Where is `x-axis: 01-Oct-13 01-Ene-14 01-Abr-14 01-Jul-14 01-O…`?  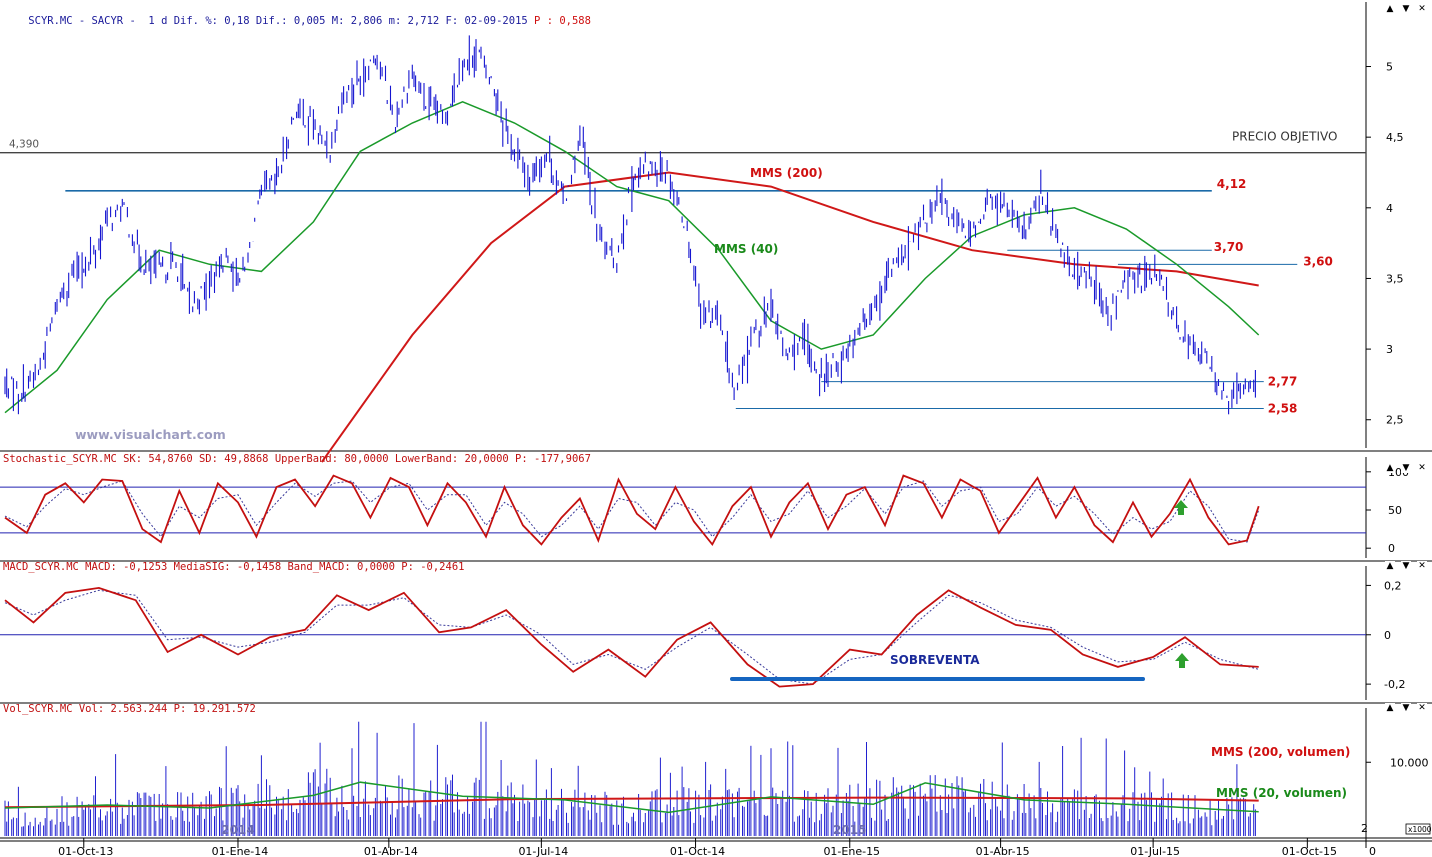 x-axis: 01-Oct-13 01-Ene-14 01-Abr-14 01-Jul-14 01-O… is located at coordinates (717, 847).